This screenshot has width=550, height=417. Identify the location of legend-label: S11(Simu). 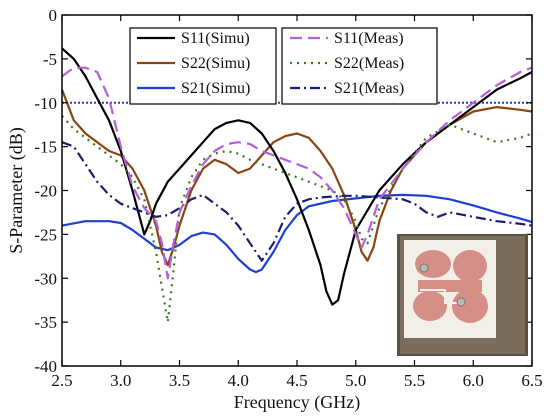
(215, 38).